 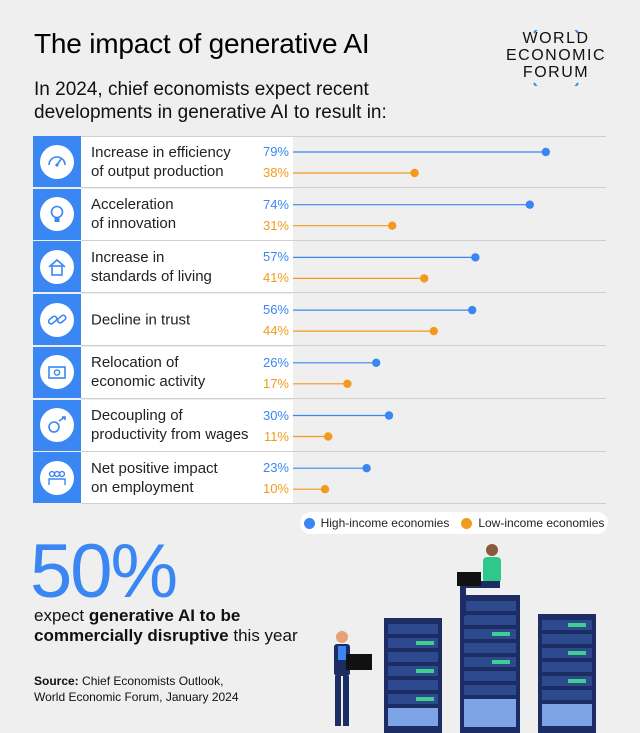 I want to click on broken-link-icon, so click(x=57, y=319).